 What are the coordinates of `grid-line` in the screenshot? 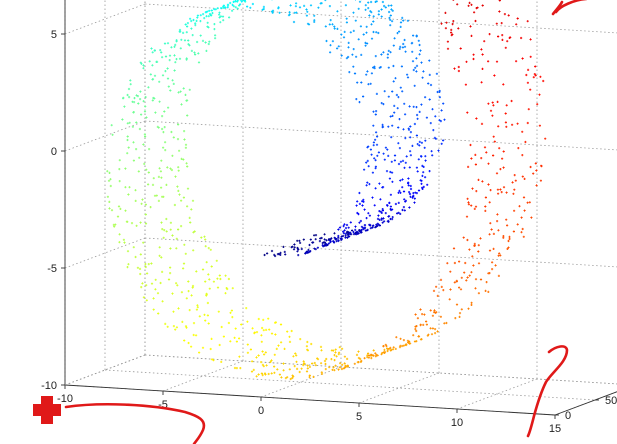 It's located at (380, 369).